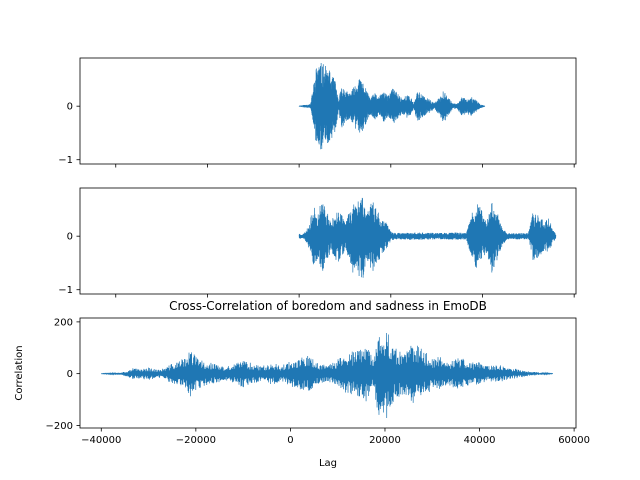 Image resolution: width=640 pixels, height=480 pixels. What do you see at coordinates (63, 374) in the screenshot?
I see `subplot-3-y-ticks: −200 0 200` at bounding box center [63, 374].